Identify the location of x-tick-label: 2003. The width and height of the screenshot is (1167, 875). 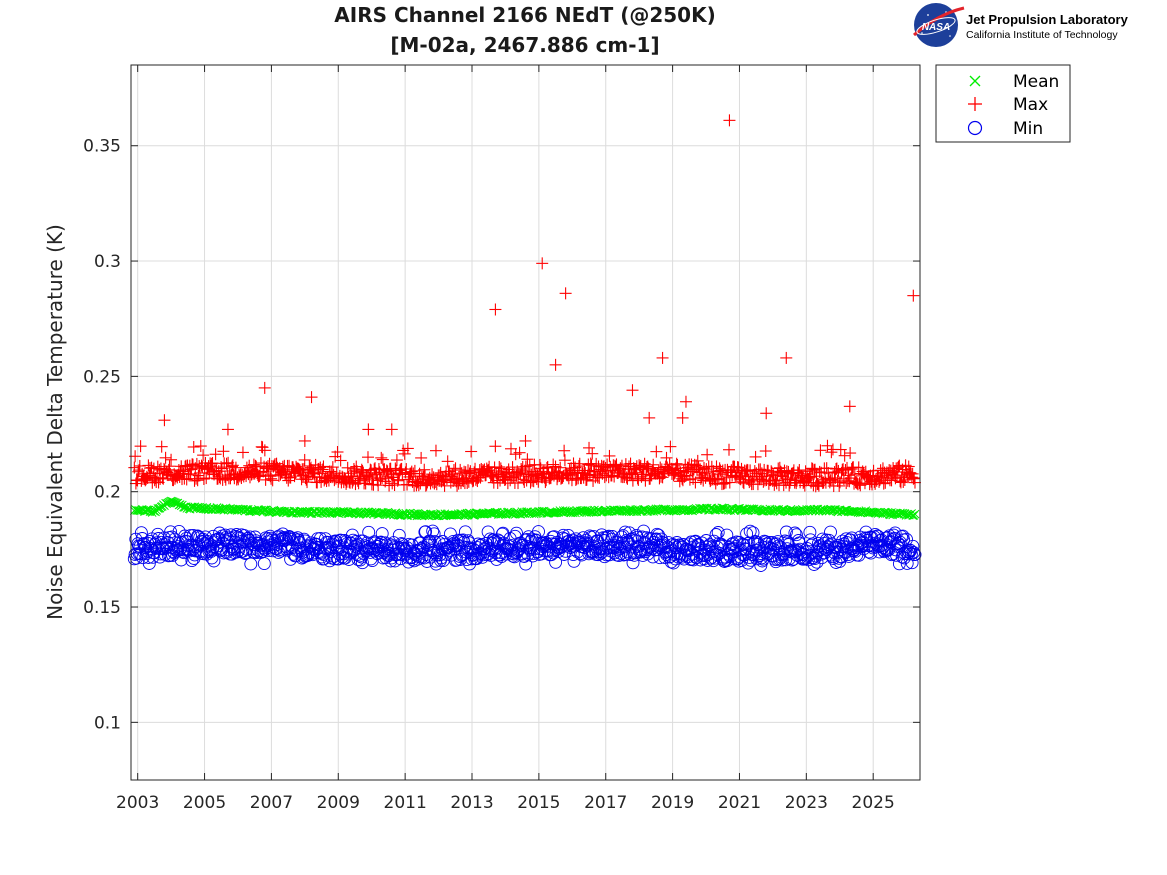
(137, 803).